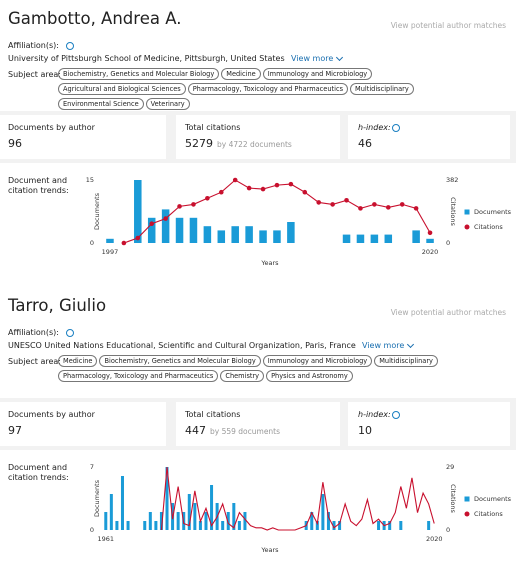  I want to click on legend-label: Citations, so click(488, 514).